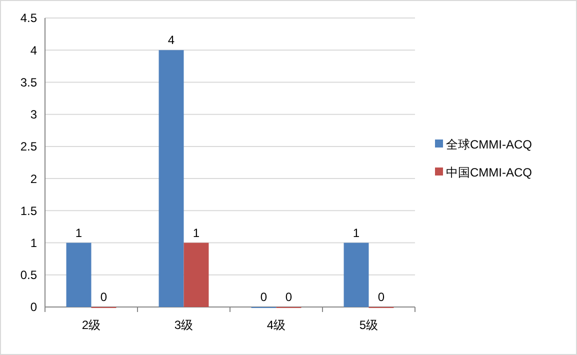  I want to click on x-tick-label: 5级, so click(368, 325).